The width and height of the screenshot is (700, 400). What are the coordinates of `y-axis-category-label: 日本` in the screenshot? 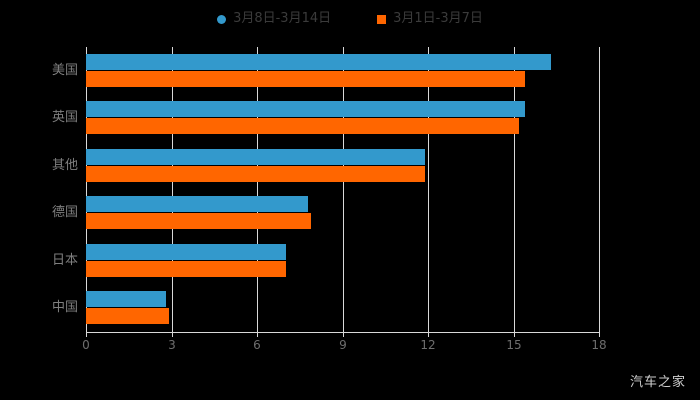 It's located at (64, 260).